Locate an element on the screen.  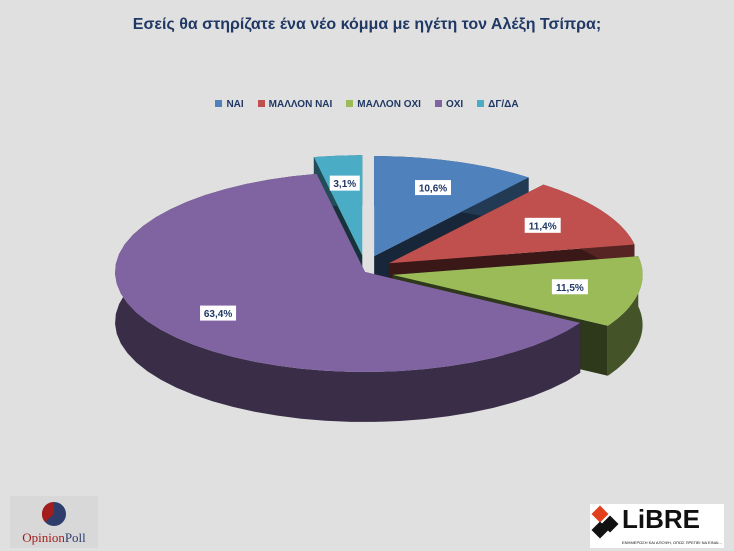
legend-item: ΝΑΙ is located at coordinates (229, 104).